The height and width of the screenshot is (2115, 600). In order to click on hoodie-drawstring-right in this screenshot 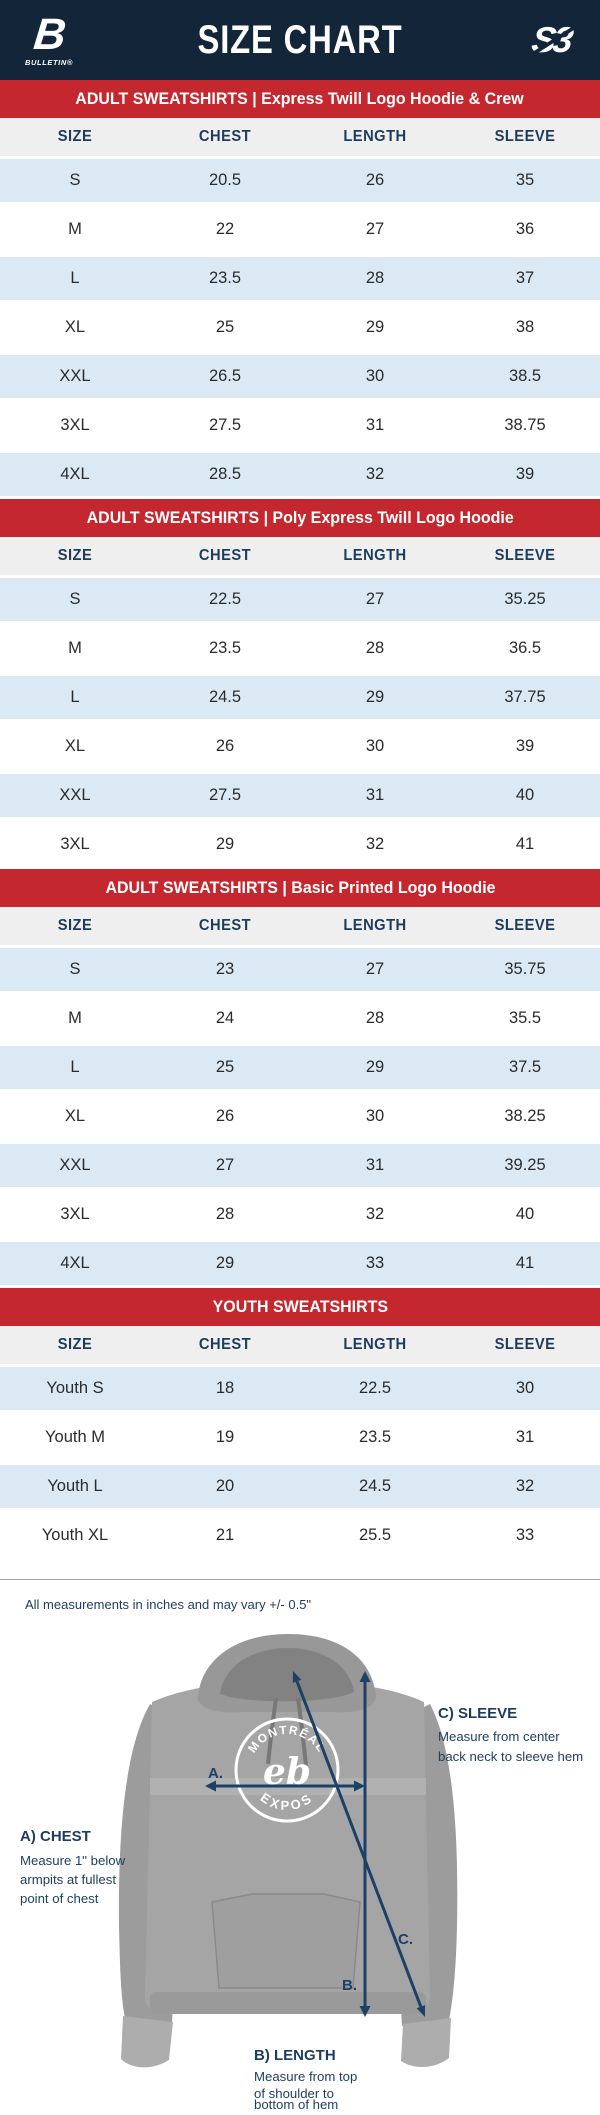, I will do `click(302, 1732)`.